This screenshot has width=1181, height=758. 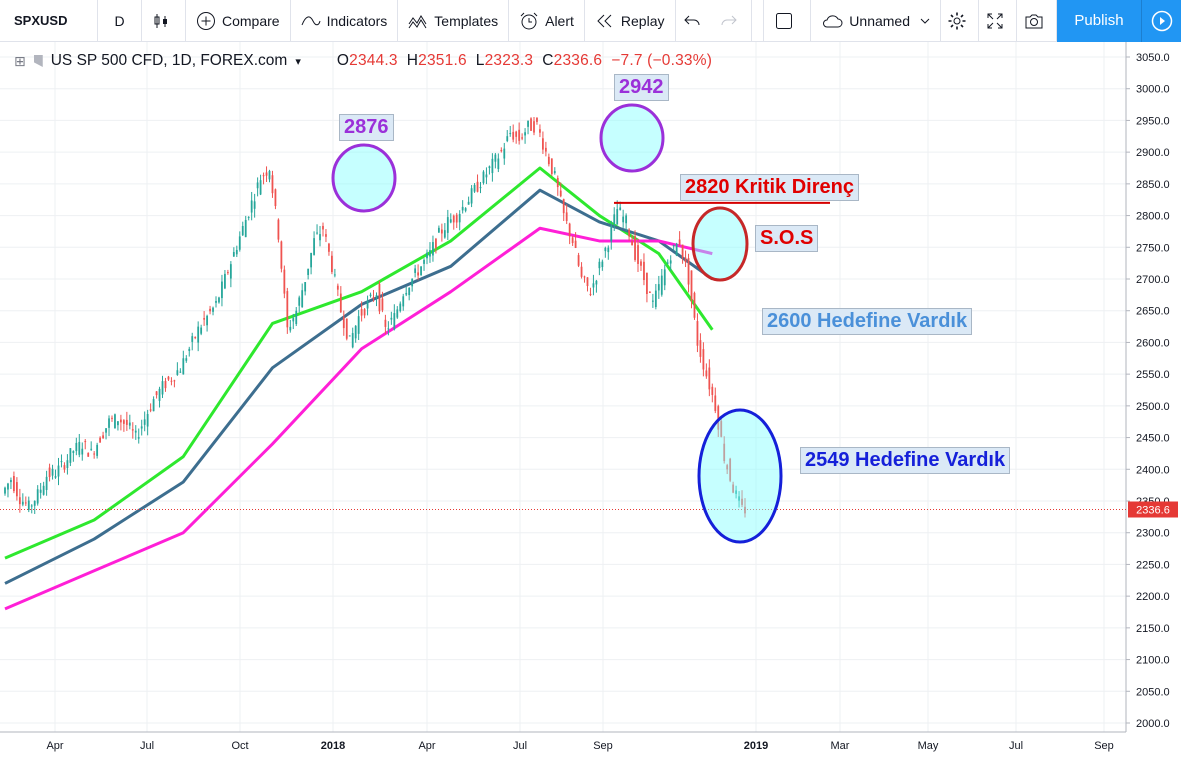 I want to click on fullscreen-button, so click(x=998, y=21).